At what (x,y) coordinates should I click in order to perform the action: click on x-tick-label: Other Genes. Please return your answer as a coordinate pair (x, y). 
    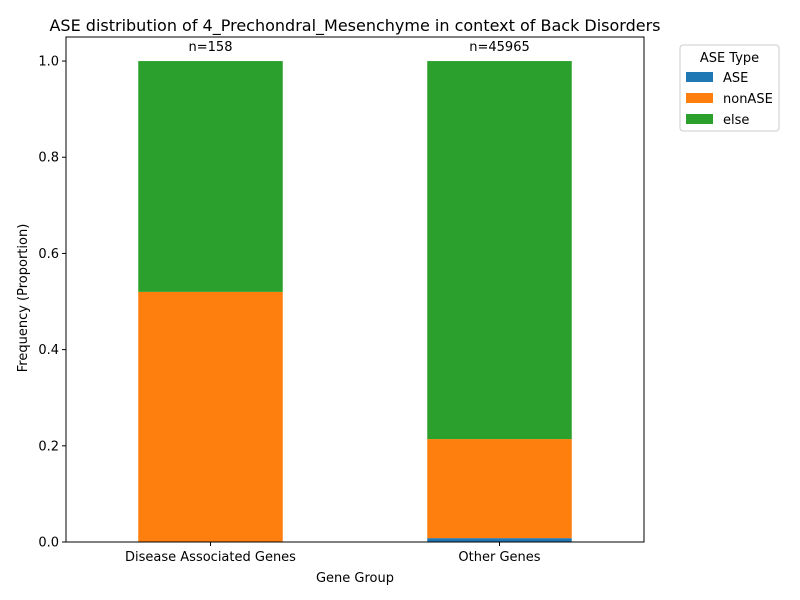
    Looking at the image, I should click on (499, 557).